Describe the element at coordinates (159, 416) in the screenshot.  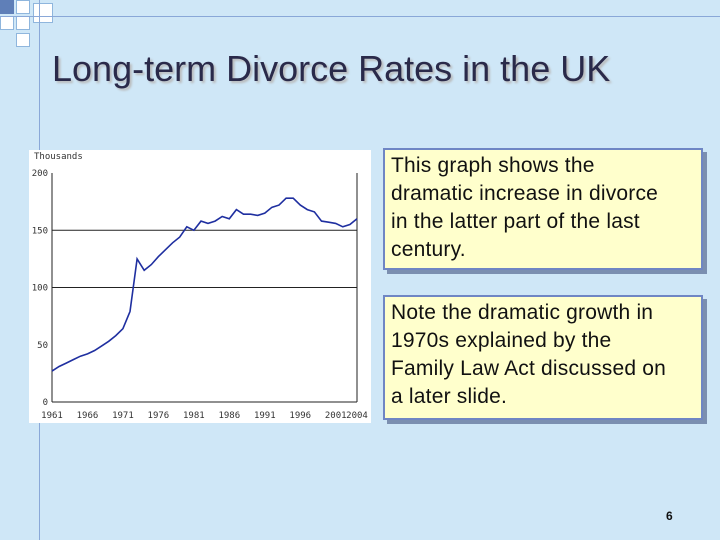
I see `x-tick-label: 1976` at that location.